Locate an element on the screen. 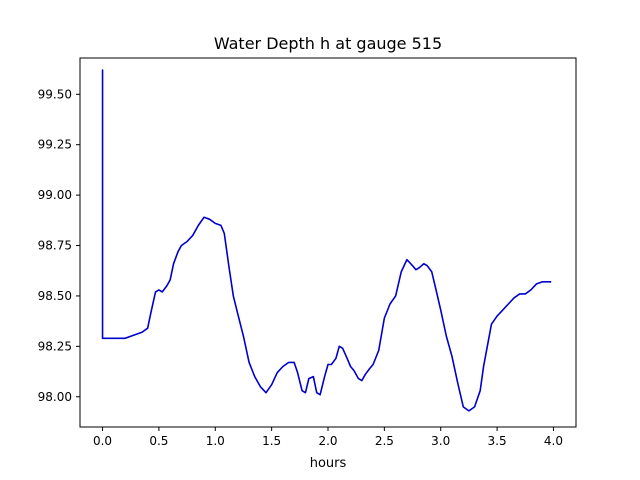  x-tick-label: 3.5 is located at coordinates (497, 441).